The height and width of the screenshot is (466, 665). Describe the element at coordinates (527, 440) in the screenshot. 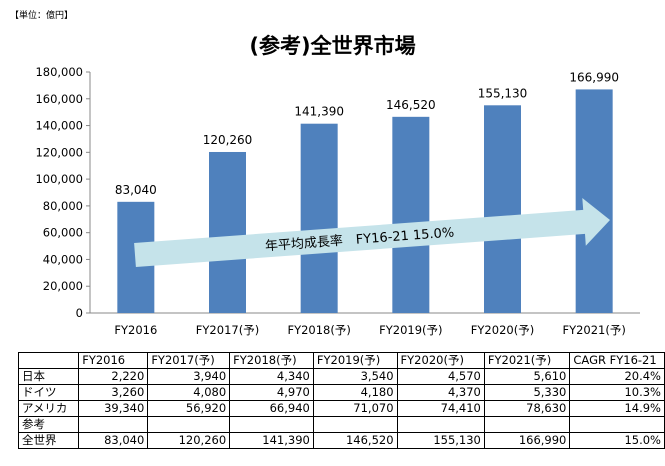

I see `table-cell: 166,990` at that location.